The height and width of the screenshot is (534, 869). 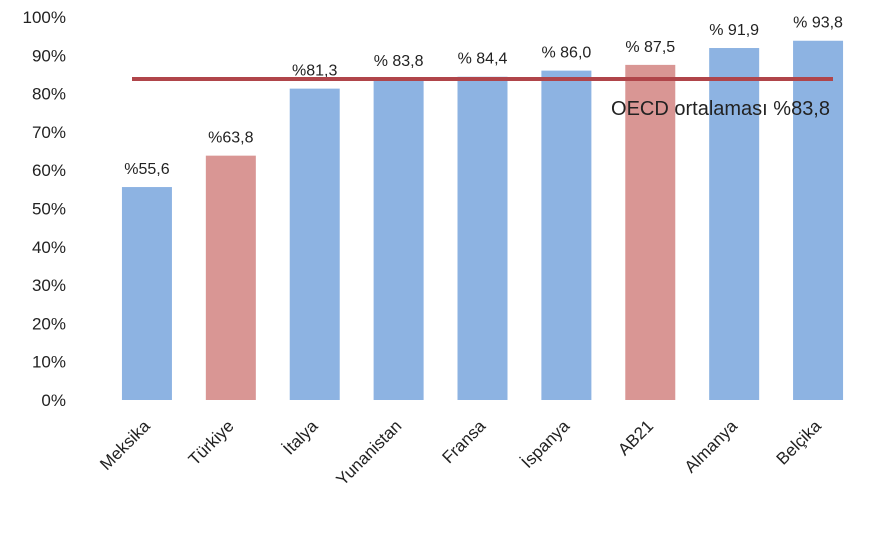 What do you see at coordinates (49, 94) in the screenshot?
I see `y-tick-label: 80%` at bounding box center [49, 94].